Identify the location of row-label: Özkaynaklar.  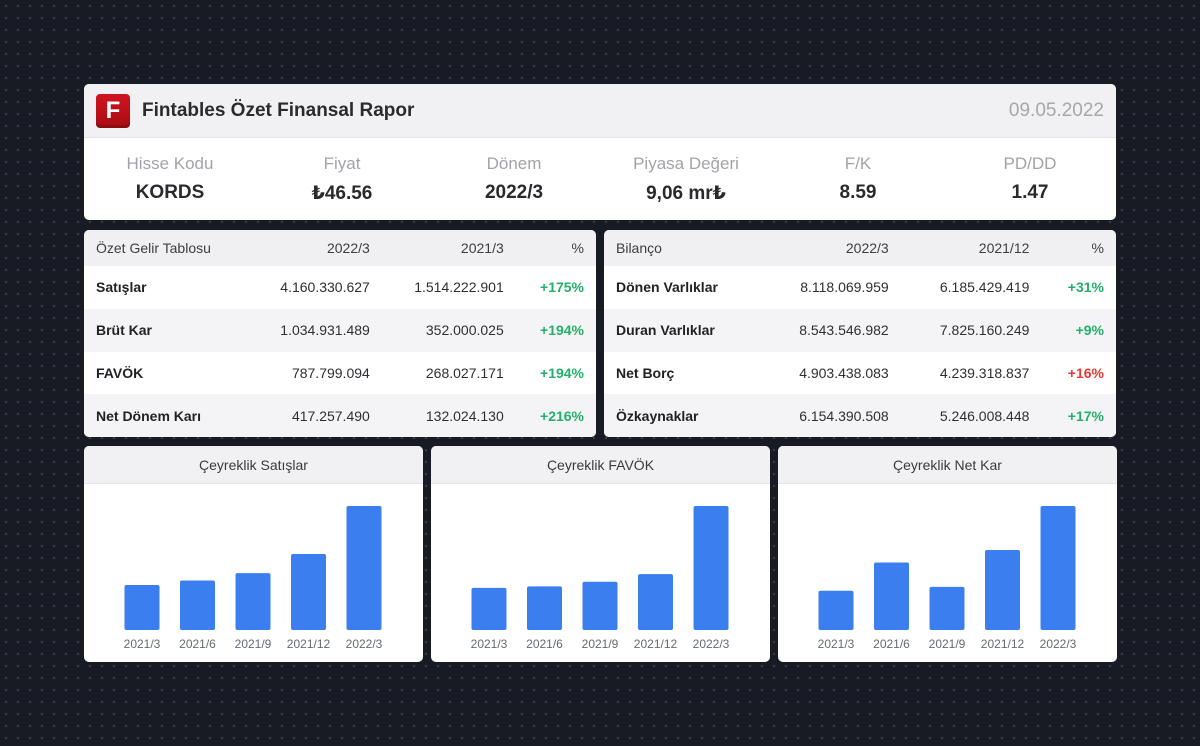
(657, 415).